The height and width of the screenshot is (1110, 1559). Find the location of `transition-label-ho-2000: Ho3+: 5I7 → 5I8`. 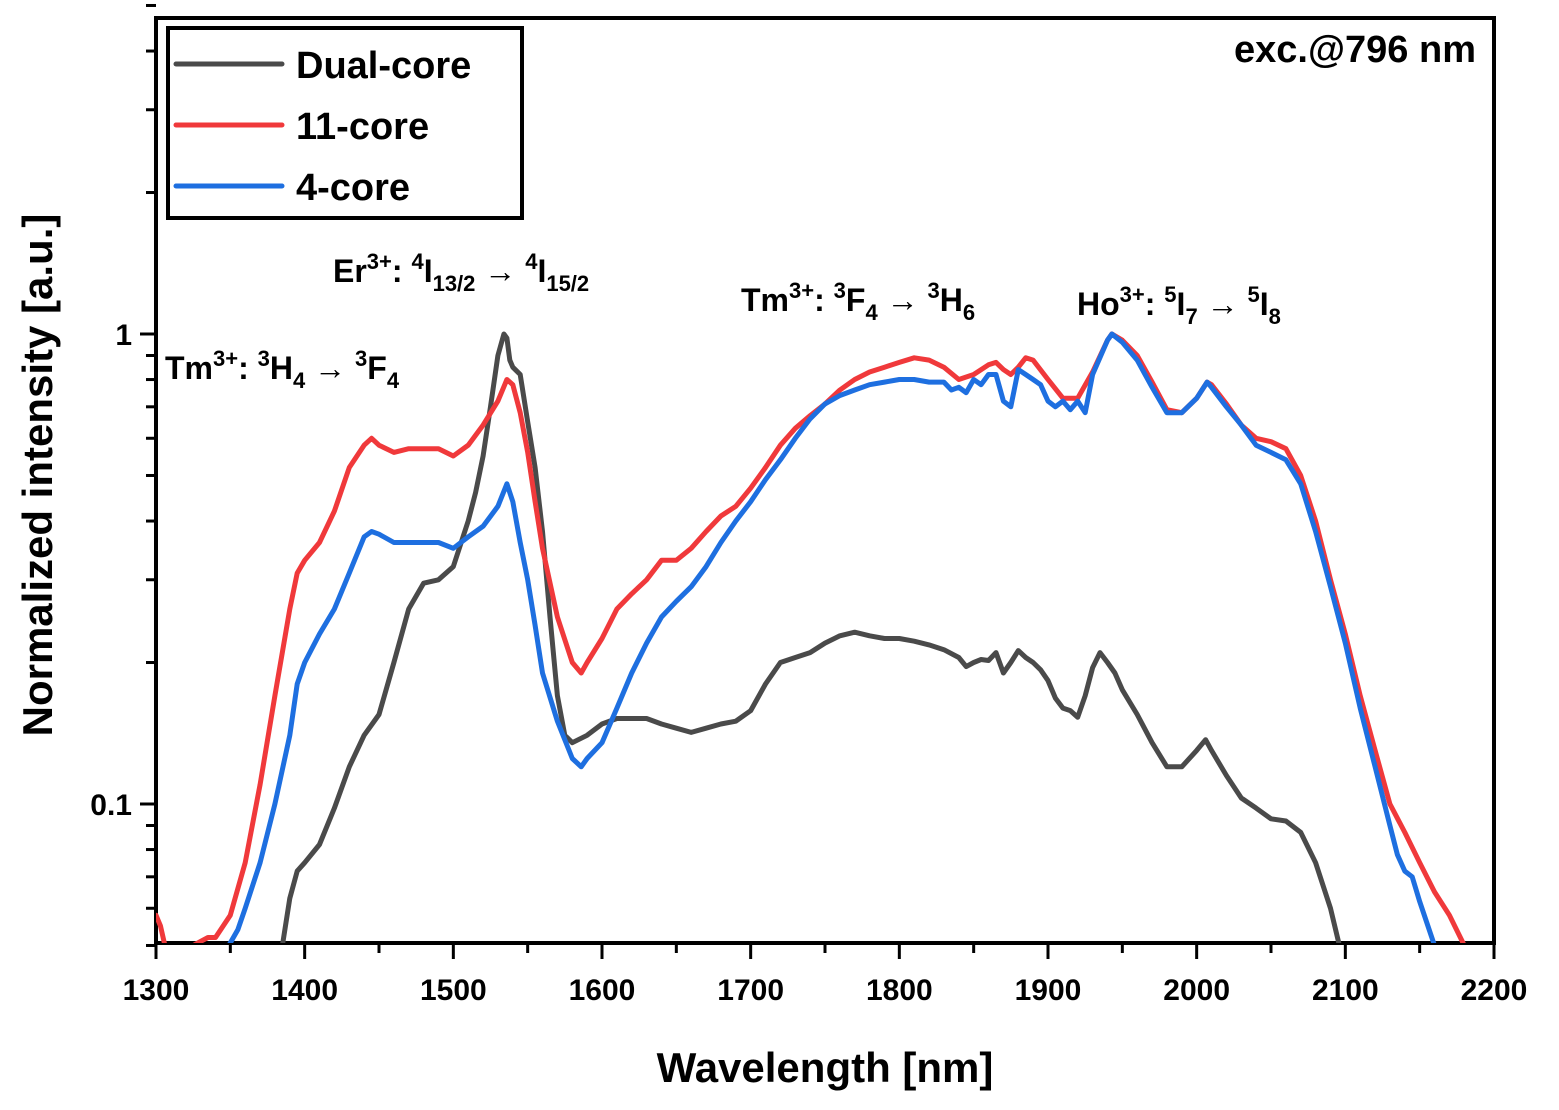

transition-label-ho-2000: Ho3+: 5I7 → 5I8 is located at coordinates (1179, 305).